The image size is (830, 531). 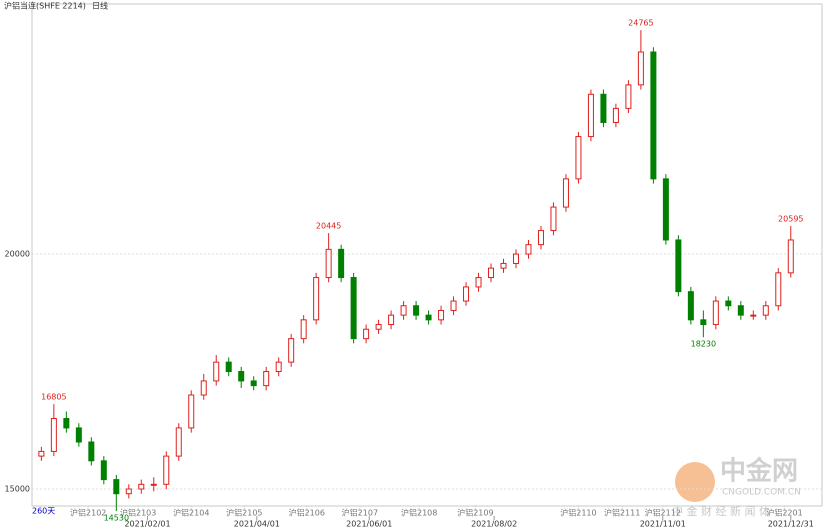 I want to click on contract-label: 沪铝2104, so click(x=191, y=513).